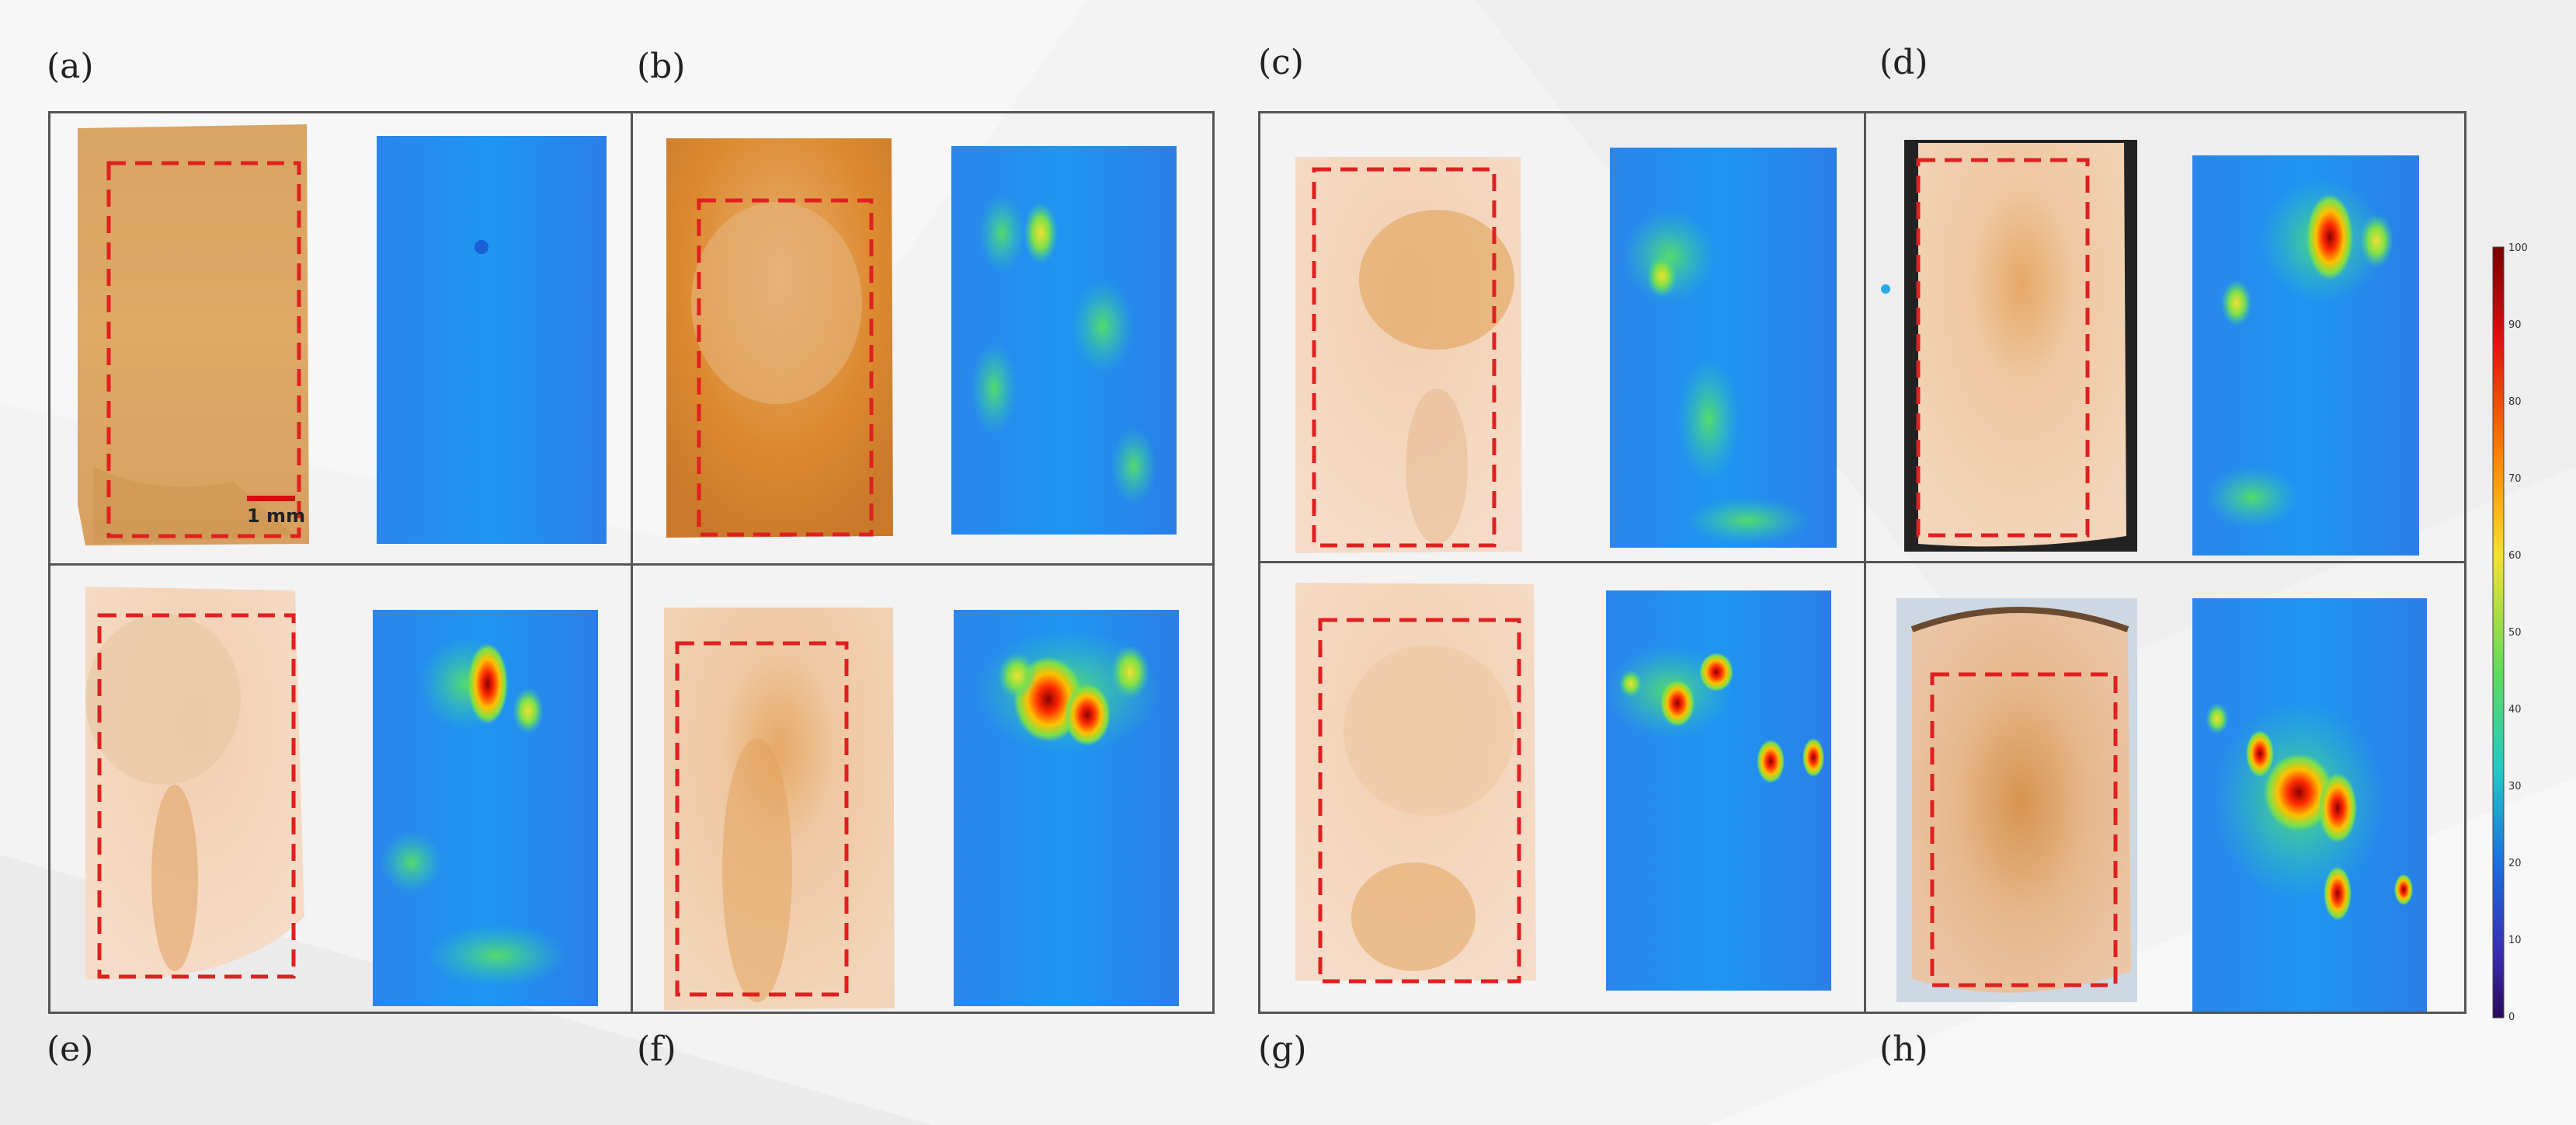  What do you see at coordinates (785, 367) in the screenshot?
I see `panel-b-roi-box` at bounding box center [785, 367].